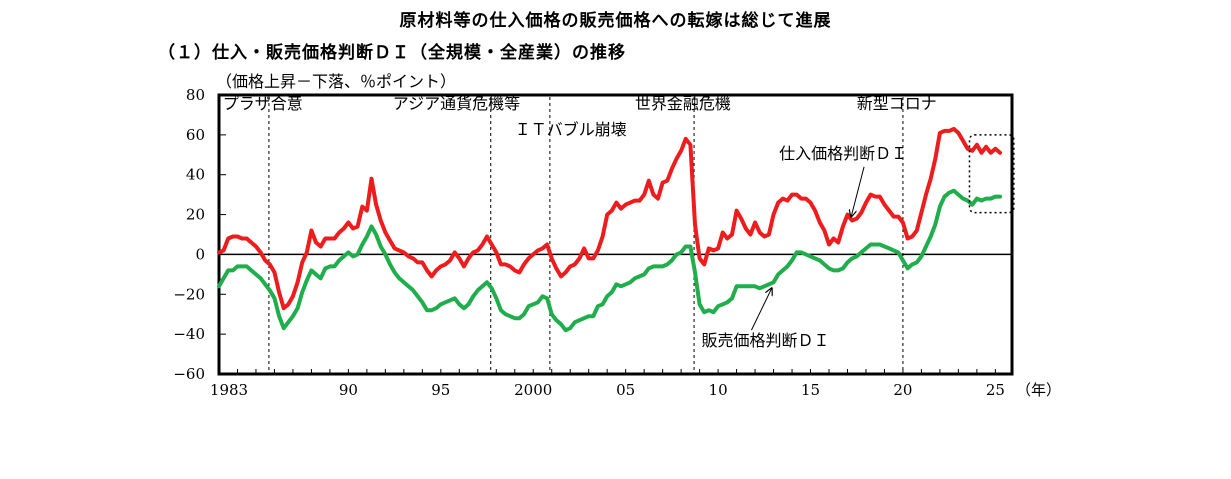 The height and width of the screenshot is (479, 1231). Describe the element at coordinates (189, 374) in the screenshot. I see `y-tick-label: −60` at that location.